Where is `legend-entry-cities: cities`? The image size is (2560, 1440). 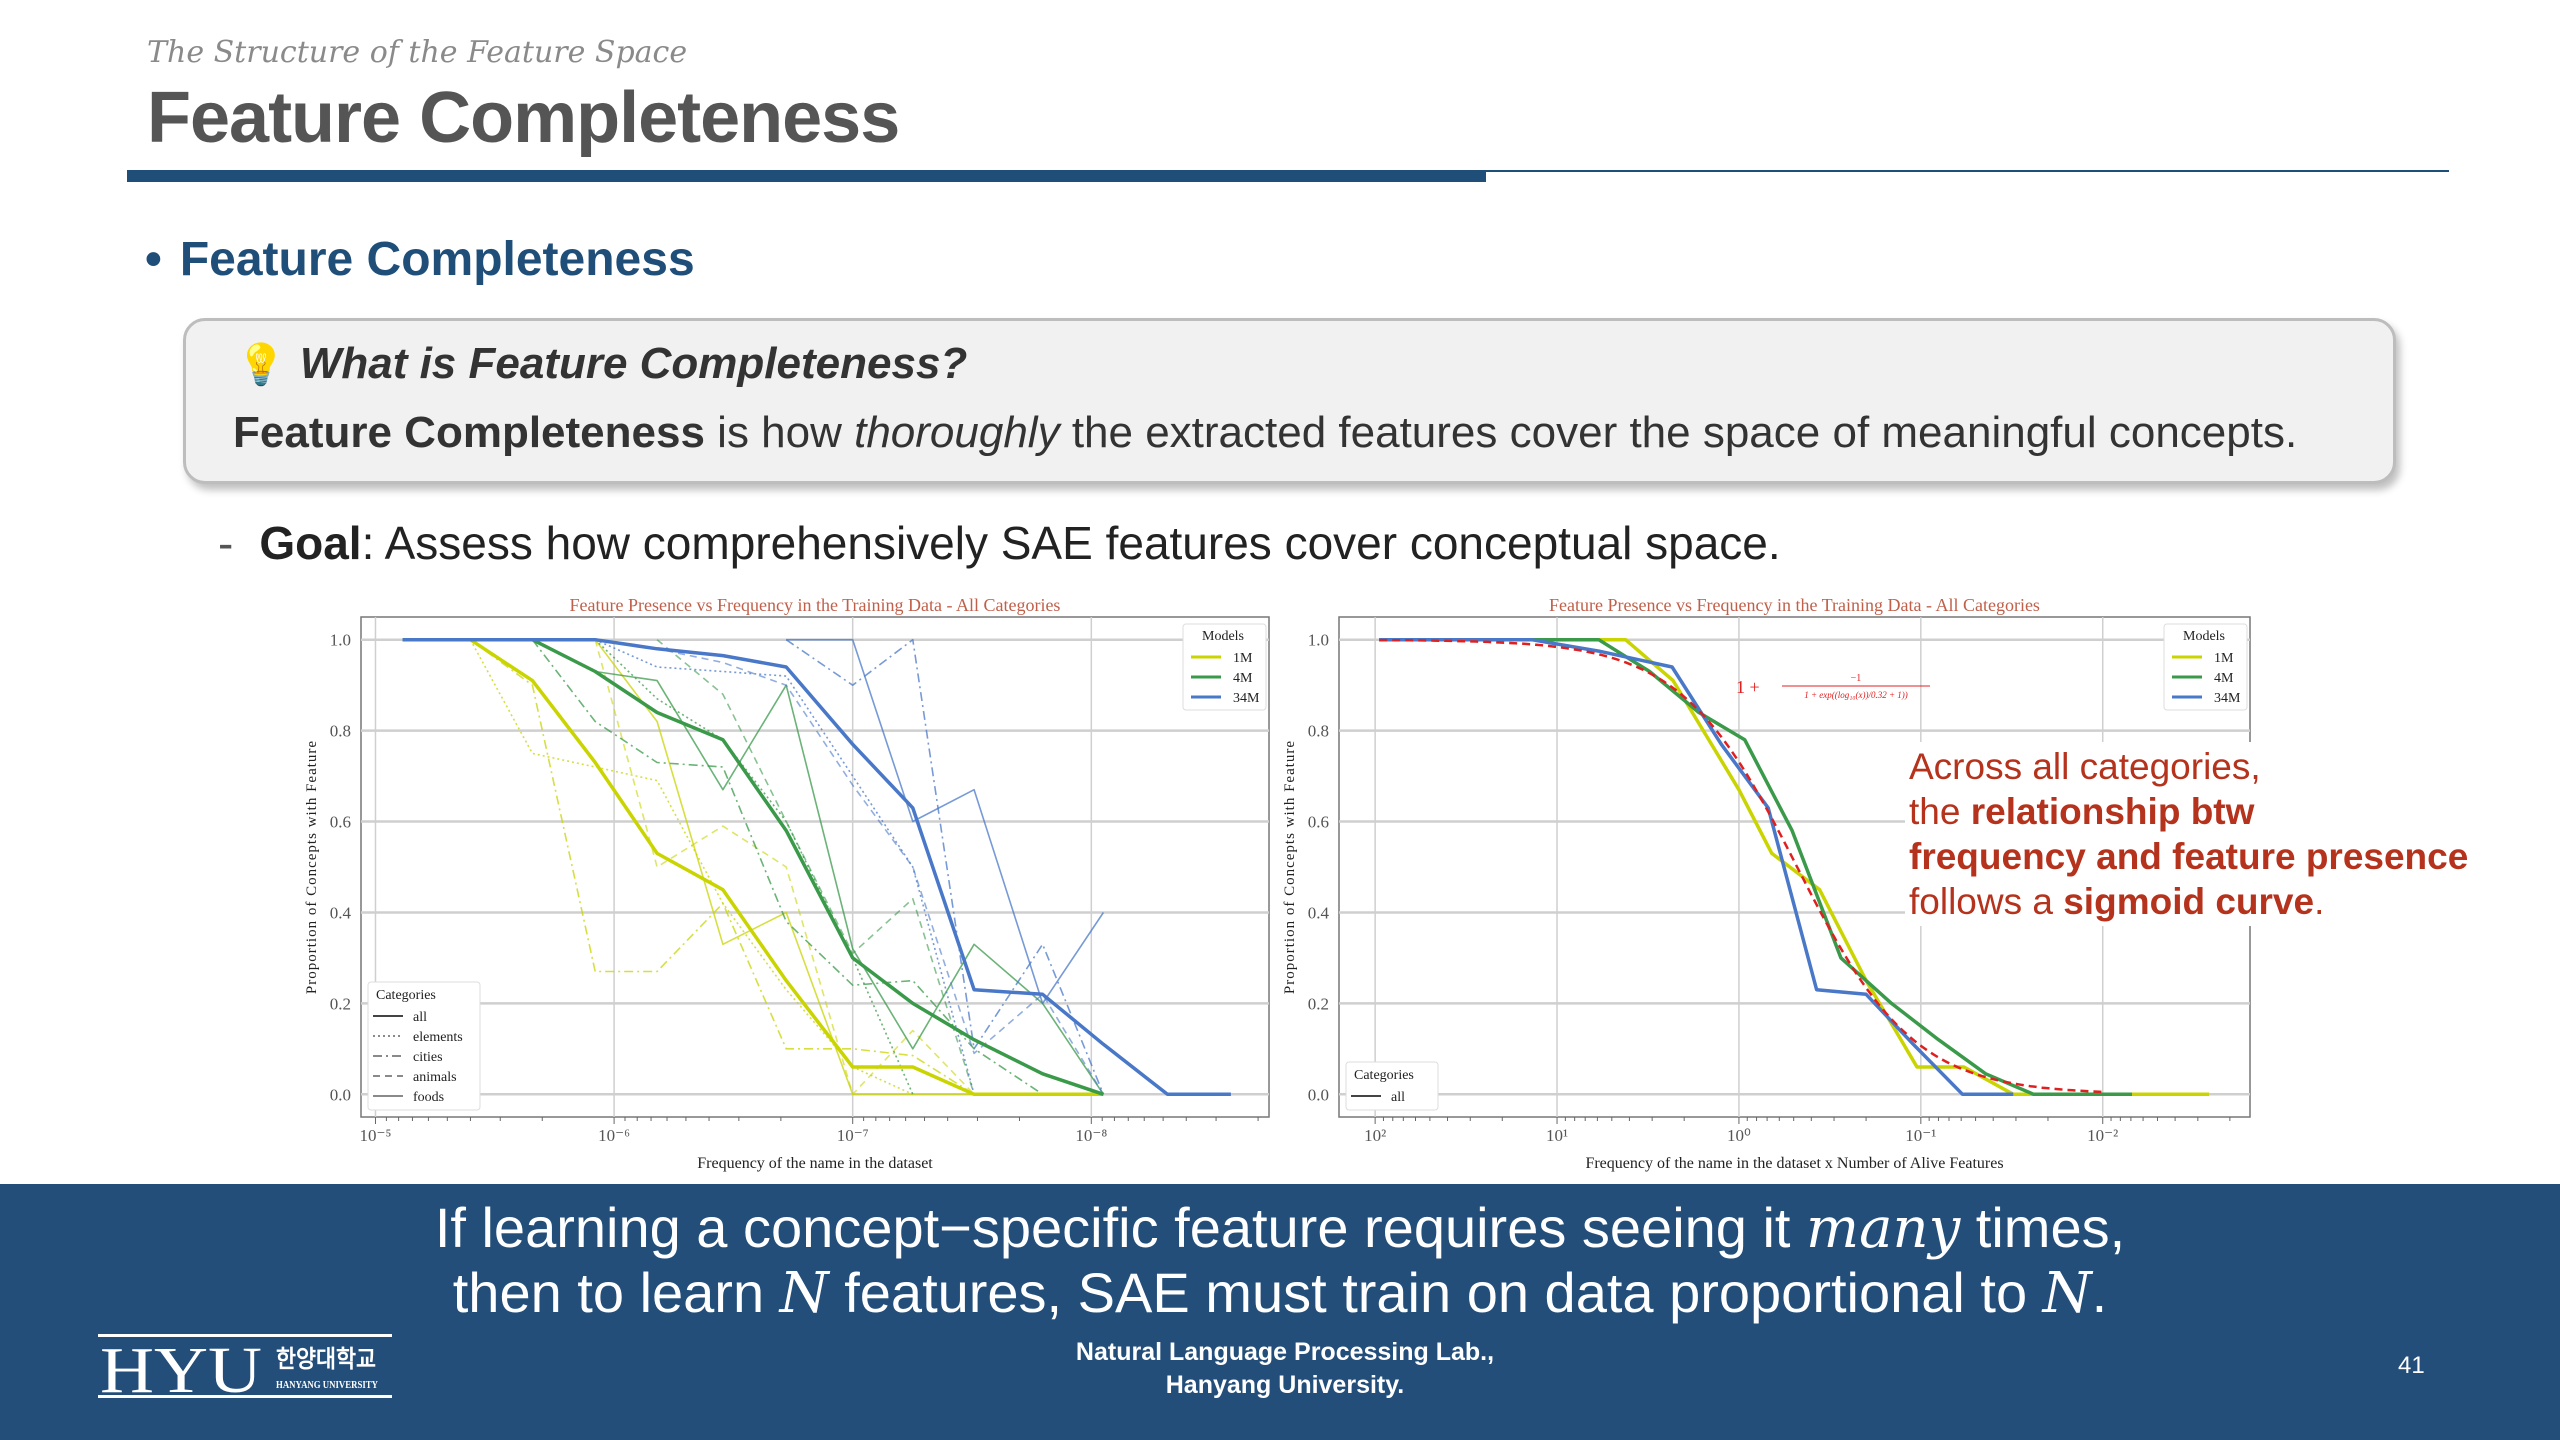
legend-entry-cities: cities is located at coordinates (428, 1057).